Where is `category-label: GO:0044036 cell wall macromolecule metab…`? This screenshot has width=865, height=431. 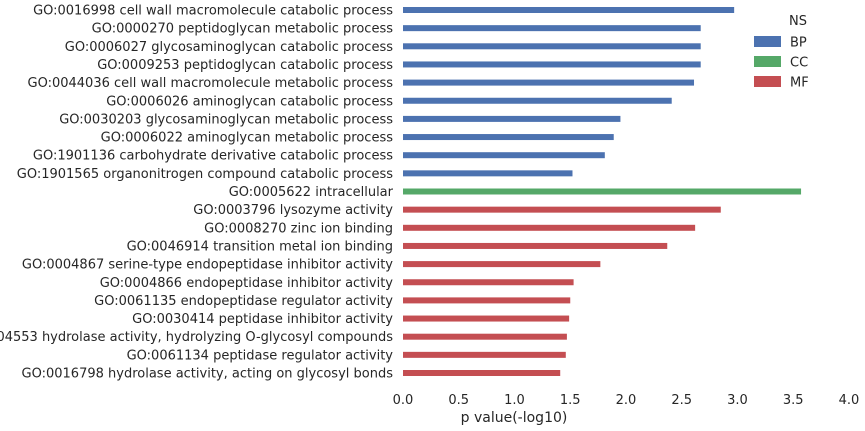
category-label: GO:0044036 cell wall macromolecule metab… is located at coordinates (211, 83).